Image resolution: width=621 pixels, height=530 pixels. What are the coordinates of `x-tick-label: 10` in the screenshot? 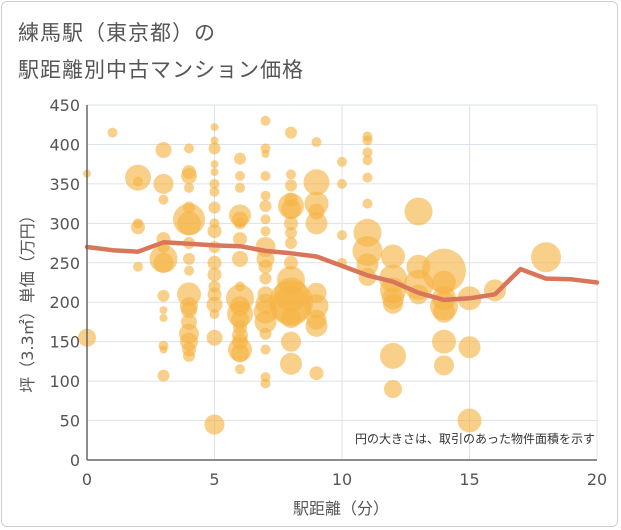 It's located at (342, 479).